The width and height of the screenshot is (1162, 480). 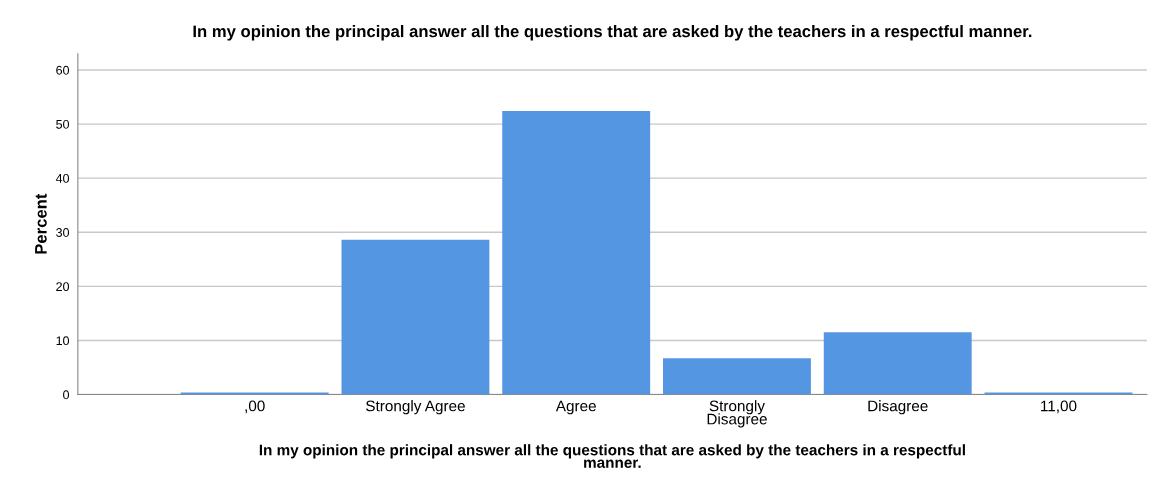 I want to click on y-tick-label: 30, so click(x=63, y=232).